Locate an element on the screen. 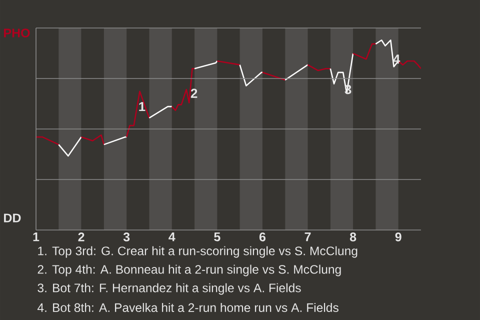 Image resolution: width=480 pixels, height=320 pixels. text: PHO is located at coordinates (17, 33).